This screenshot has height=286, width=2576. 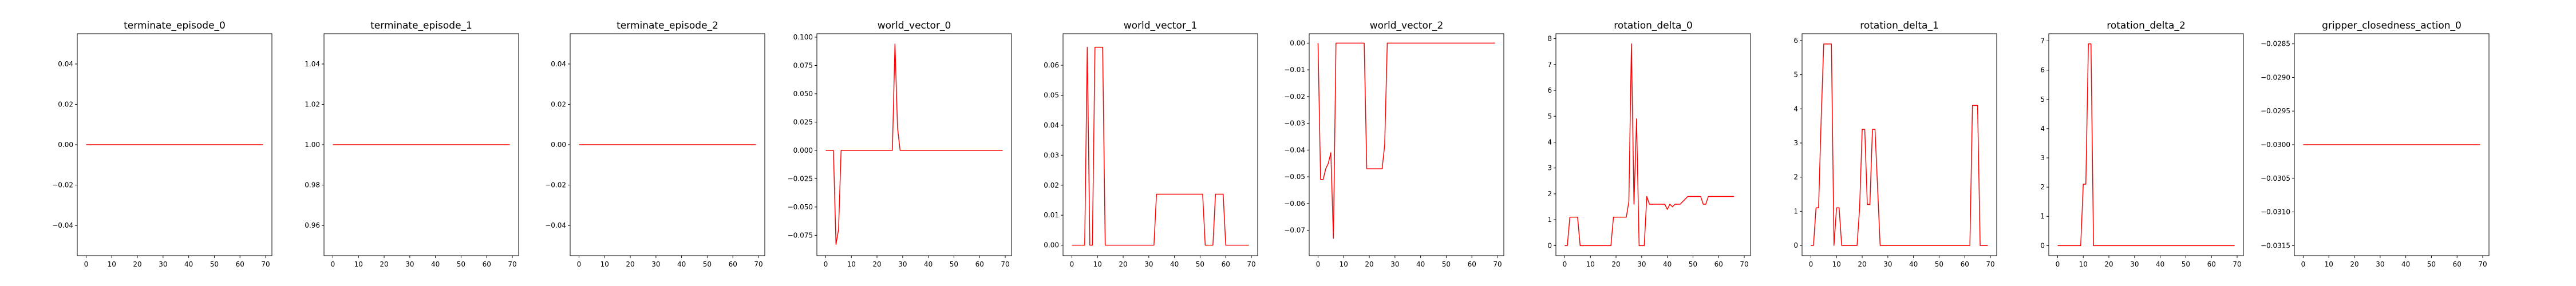 What do you see at coordinates (2275, 212) in the screenshot?
I see `y-tick-label: −0.0310` at bounding box center [2275, 212].